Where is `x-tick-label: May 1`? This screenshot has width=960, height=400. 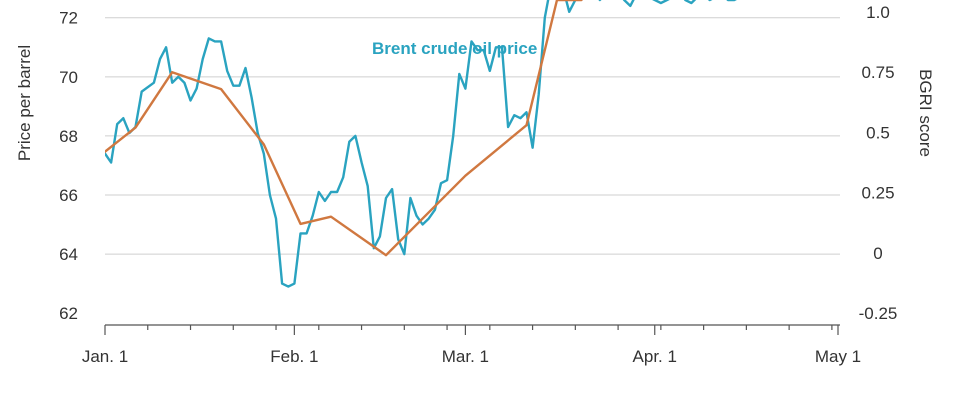
x-tick-label: May 1 is located at coordinates (838, 356).